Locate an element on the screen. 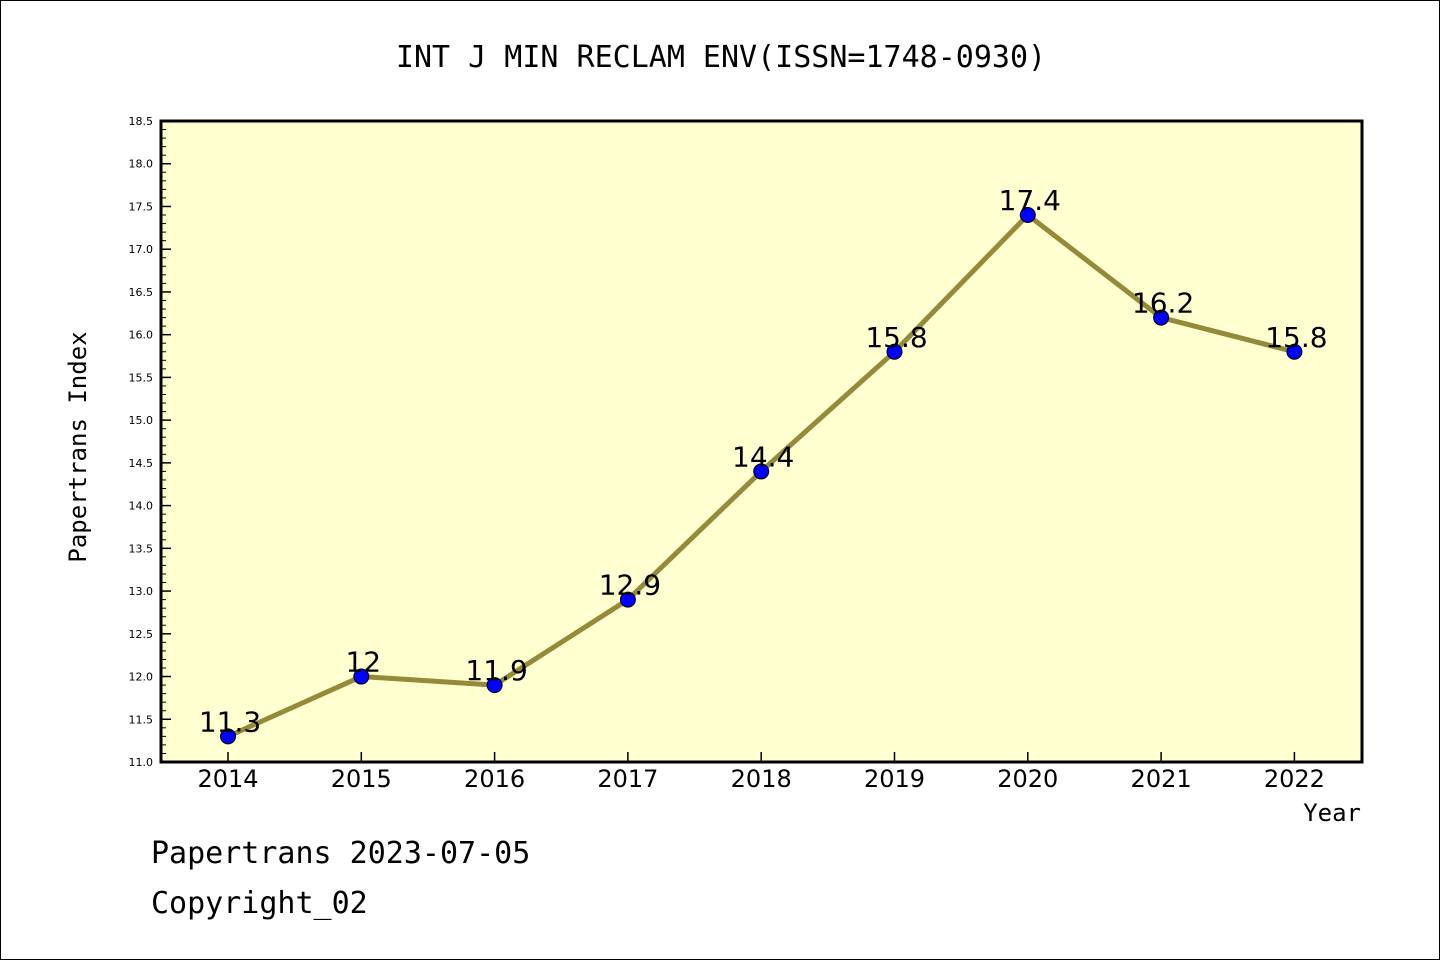  y-tick-label: 18.0 is located at coordinates (141, 164).